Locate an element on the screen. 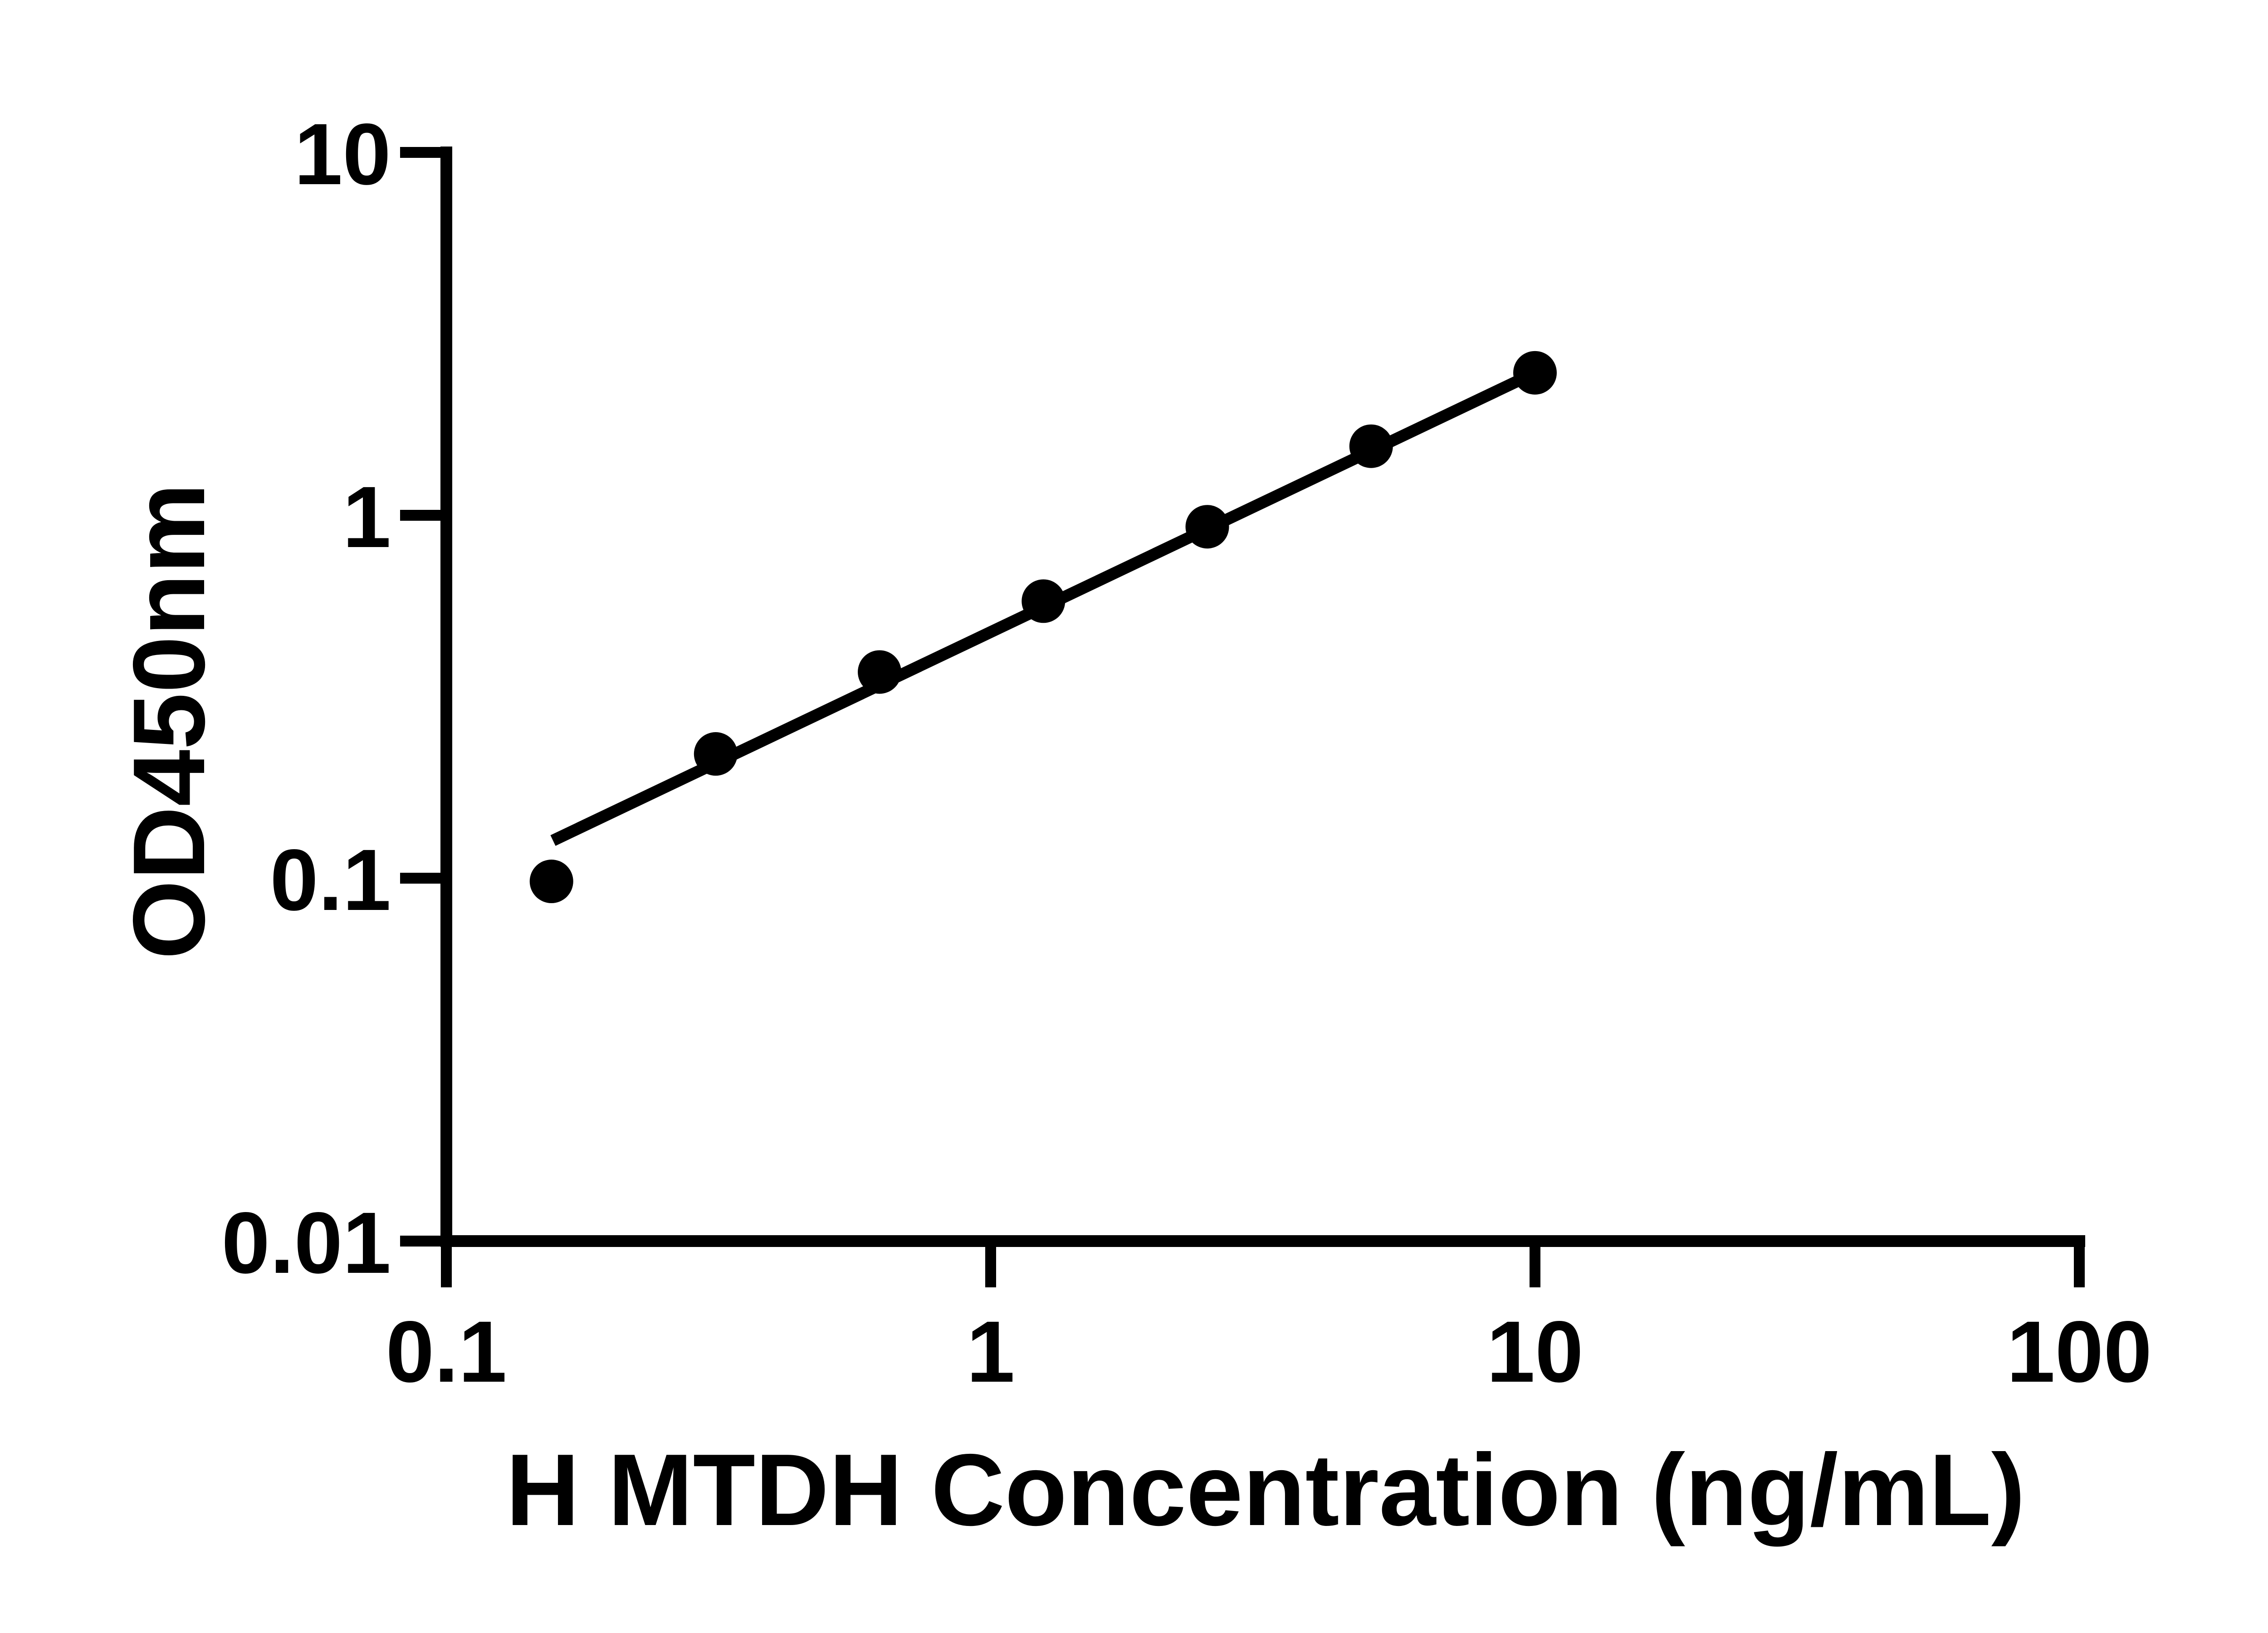  x-tick-label: 100 is located at coordinates (2079, 1351).